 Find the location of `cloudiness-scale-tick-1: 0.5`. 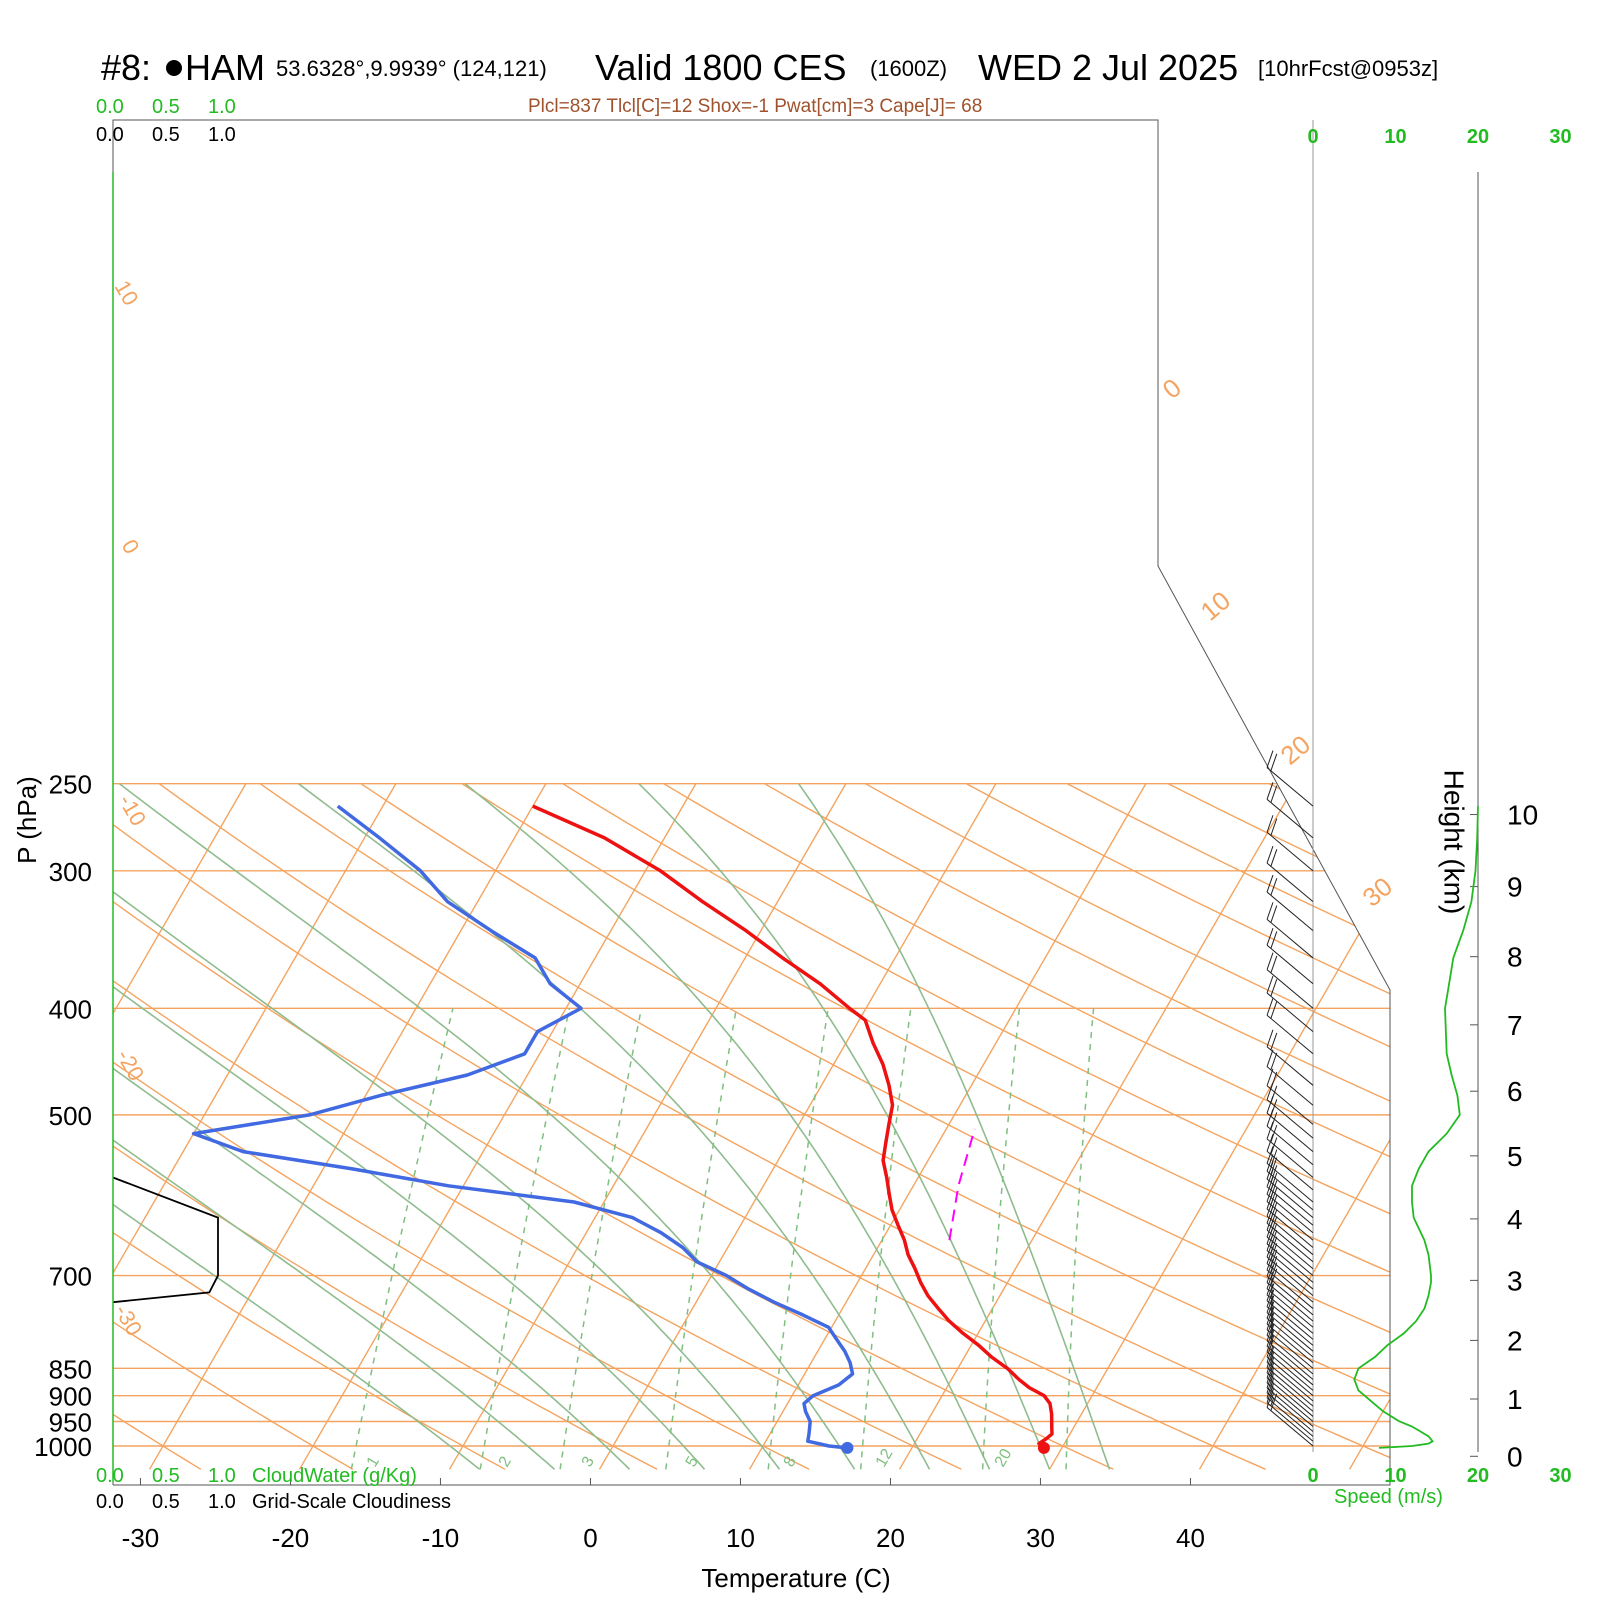

cloudiness-scale-tick-1: 0.5 is located at coordinates (166, 135).